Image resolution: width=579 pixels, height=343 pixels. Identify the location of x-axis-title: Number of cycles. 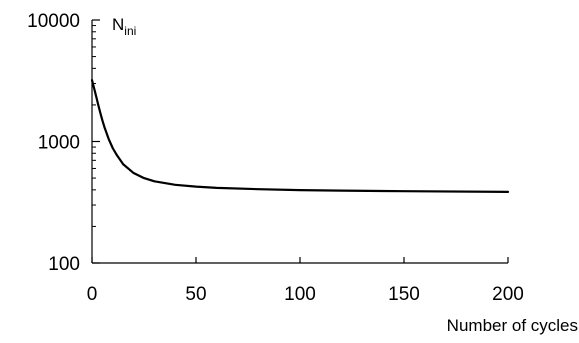
(512, 325).